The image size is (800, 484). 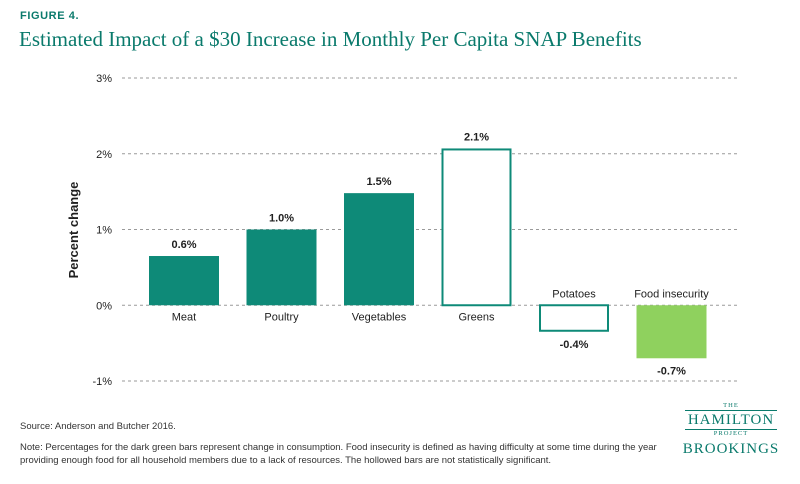 I want to click on category-label: Meat, so click(x=184, y=317).